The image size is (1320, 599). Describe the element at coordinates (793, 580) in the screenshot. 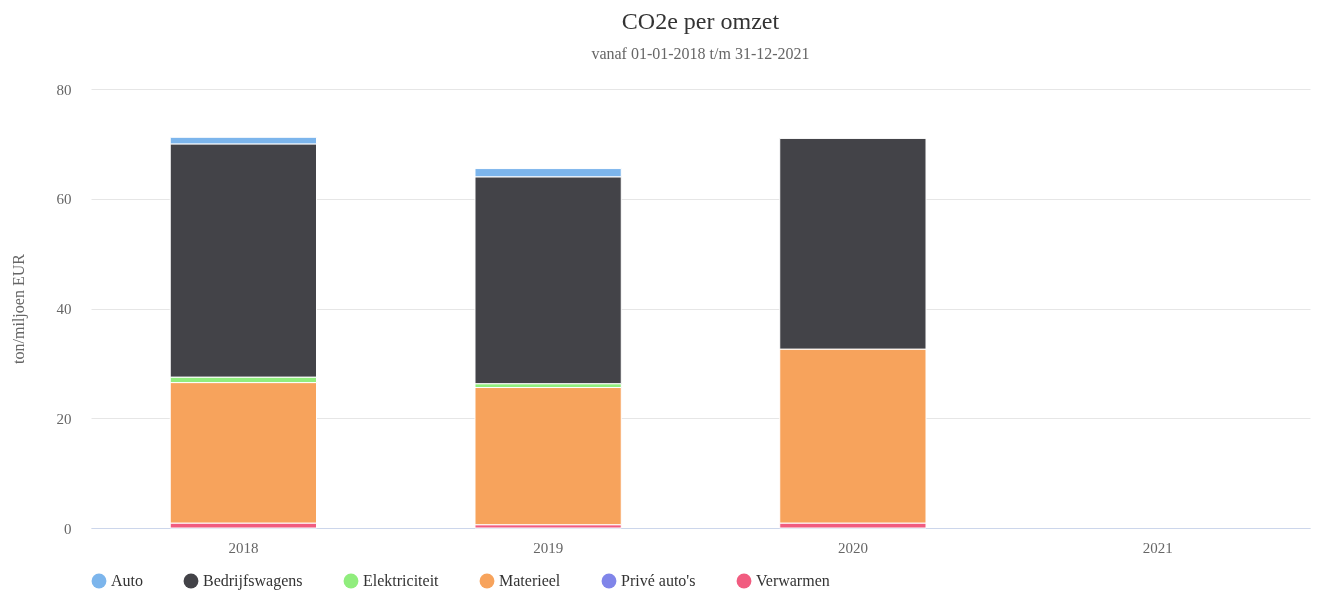

I see `legend-label: Verwarmen` at that location.